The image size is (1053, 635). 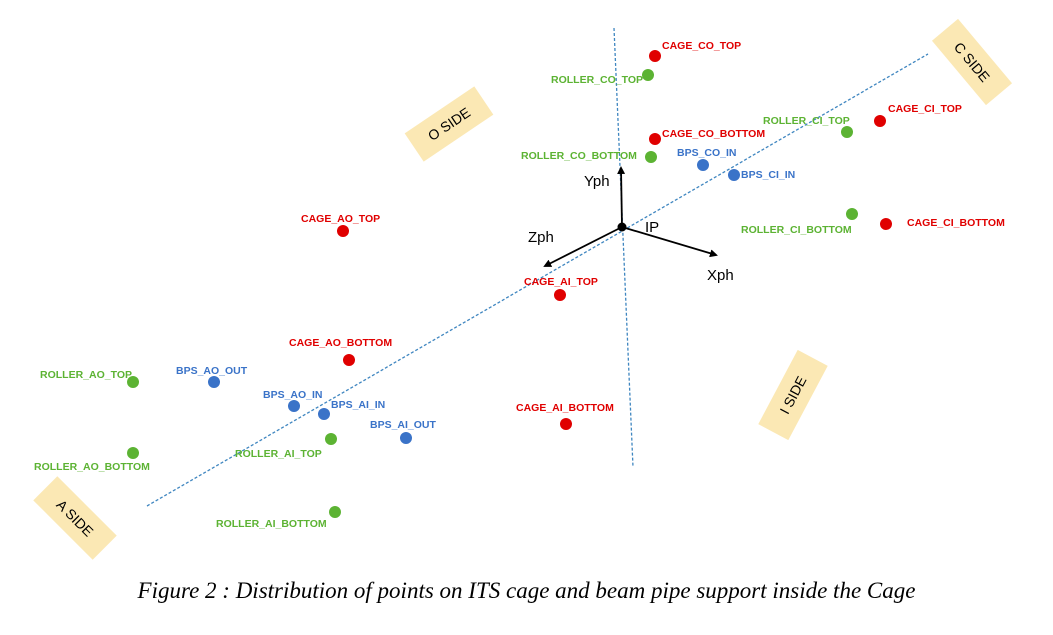 I want to click on zph-axis-label: Zph, so click(x=541, y=237).